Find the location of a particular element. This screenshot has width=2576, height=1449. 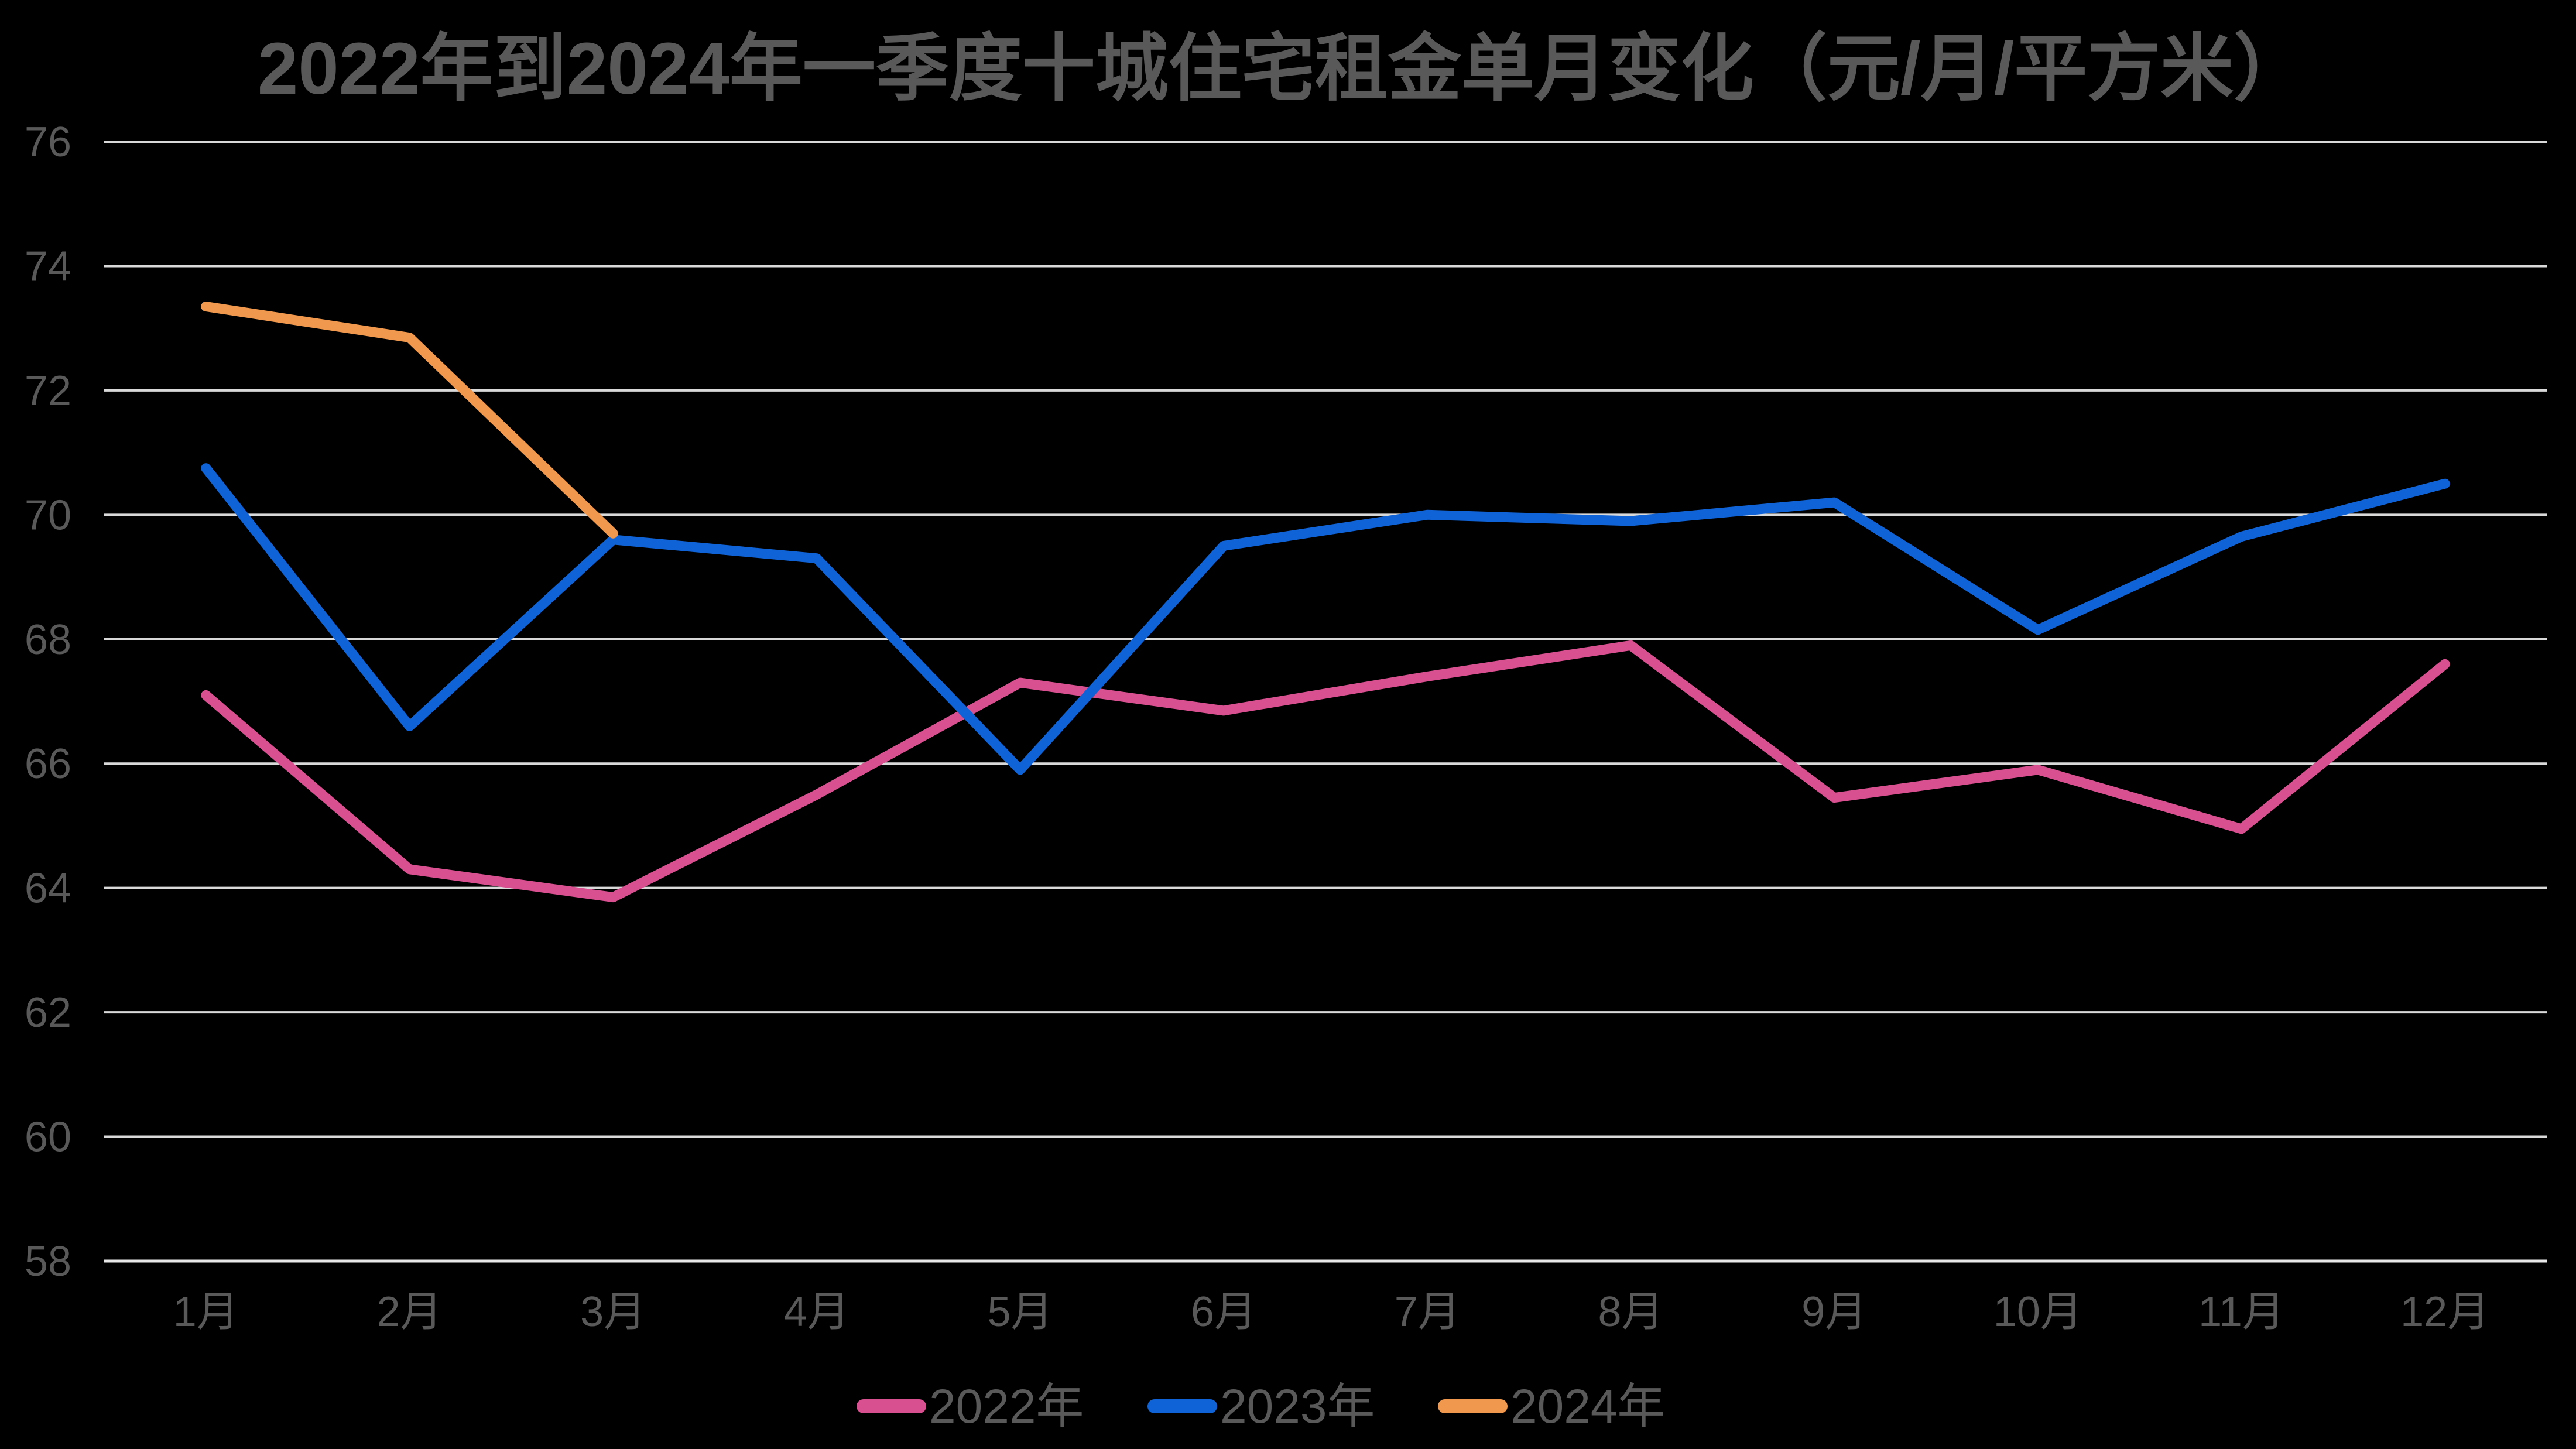

chart-title: 2022年到2024年一季度十城住宅租金单月变化（元/月/平方米） is located at coordinates (1282, 68).